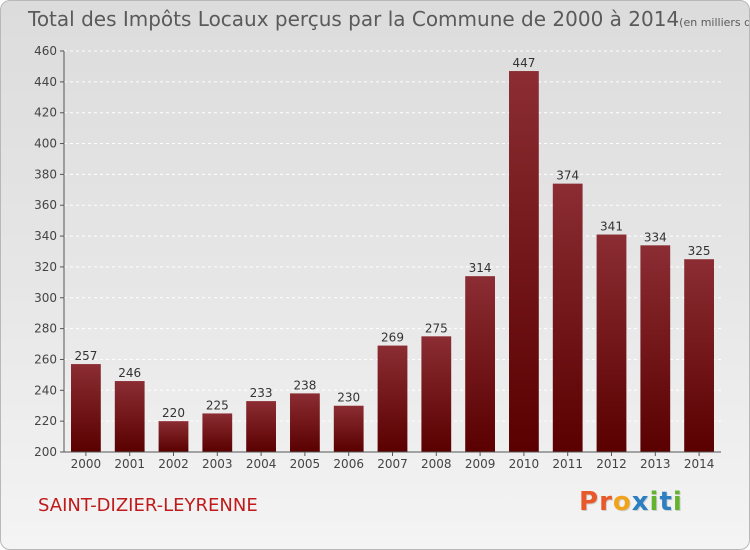 This screenshot has width=750, height=550. I want to click on y-tick-label: 360, so click(45, 205).